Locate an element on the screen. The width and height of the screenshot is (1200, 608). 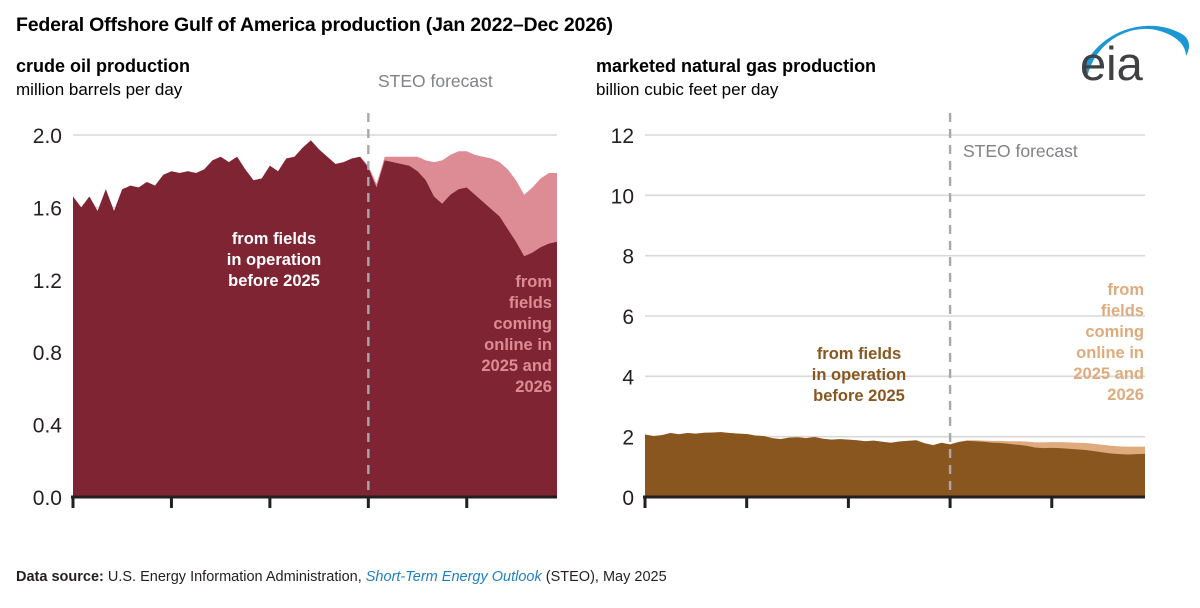
y-tick-label: 2 is located at coordinates (628, 438).